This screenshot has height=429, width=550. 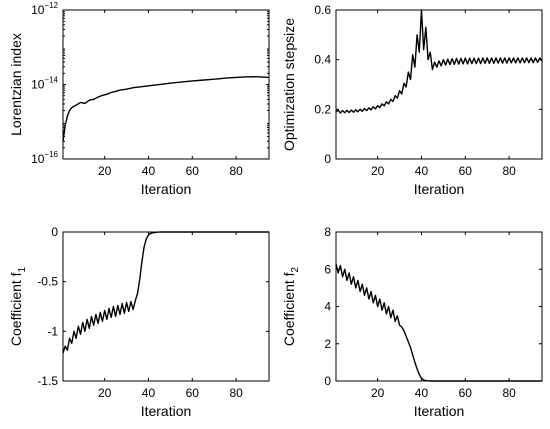 What do you see at coordinates (44, 158) in the screenshot?
I see `y-tick-label: 10−16` at bounding box center [44, 158].